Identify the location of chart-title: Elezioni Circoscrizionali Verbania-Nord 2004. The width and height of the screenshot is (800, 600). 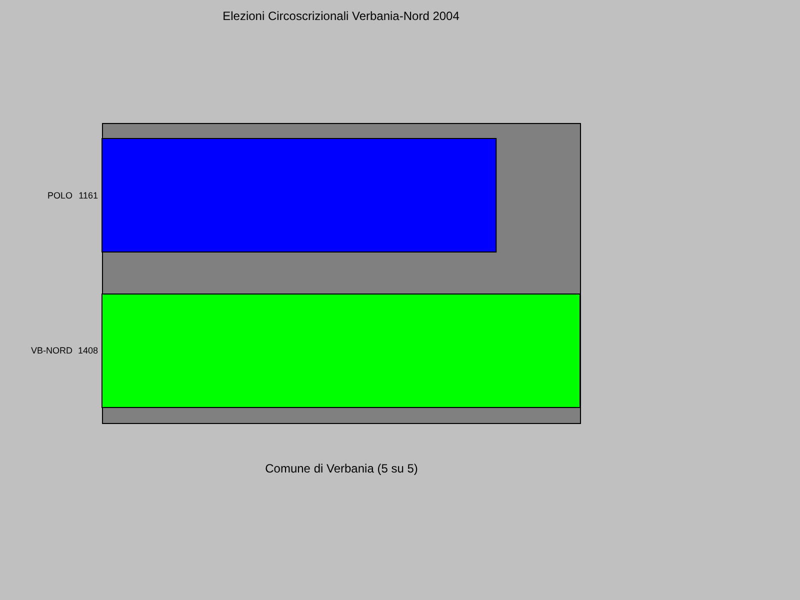
(341, 16).